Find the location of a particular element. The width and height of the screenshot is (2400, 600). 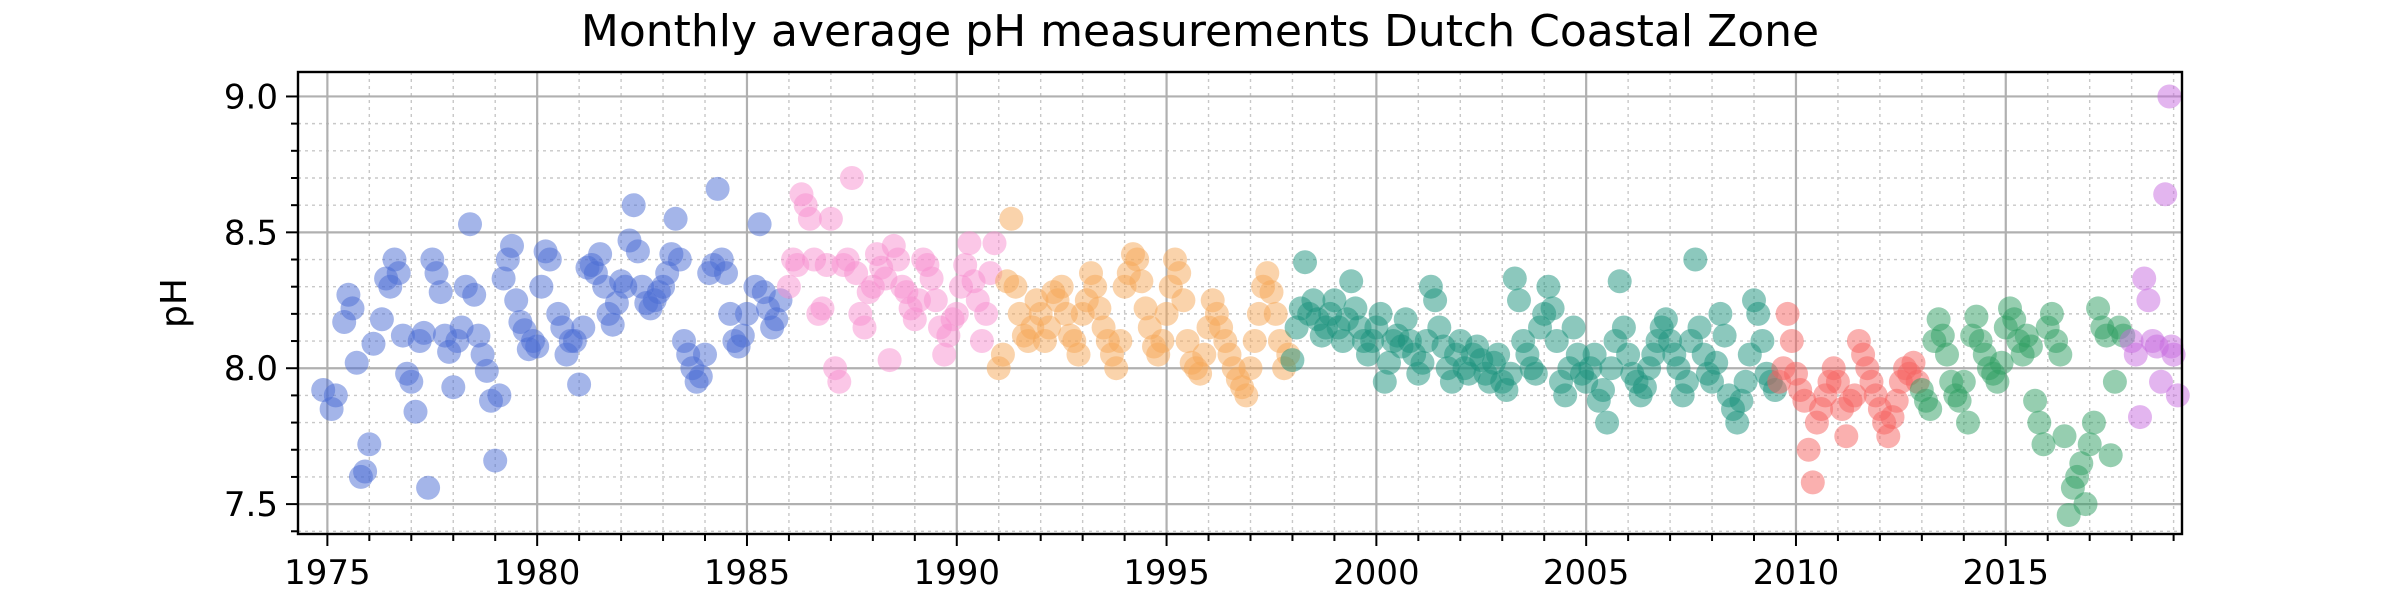

x-tick-label: 2015 is located at coordinates (2006, 573).